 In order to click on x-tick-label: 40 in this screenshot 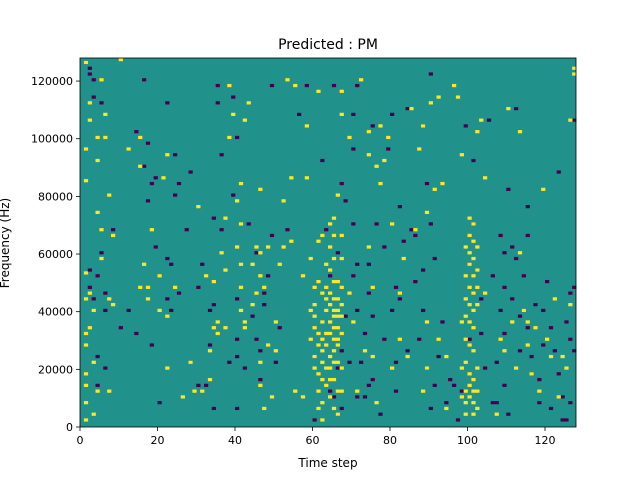, I will do `click(235, 440)`.